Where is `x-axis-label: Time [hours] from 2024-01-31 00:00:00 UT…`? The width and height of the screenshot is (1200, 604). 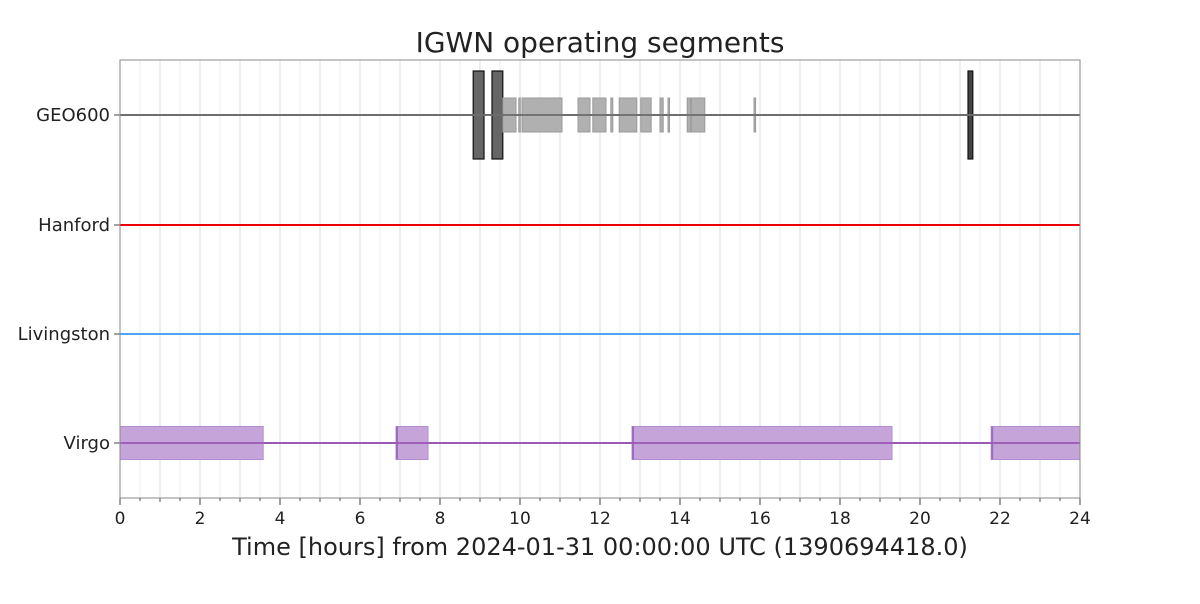 x-axis-label: Time [hours] from 2024-01-31 00:00:00 UT… is located at coordinates (599, 547).